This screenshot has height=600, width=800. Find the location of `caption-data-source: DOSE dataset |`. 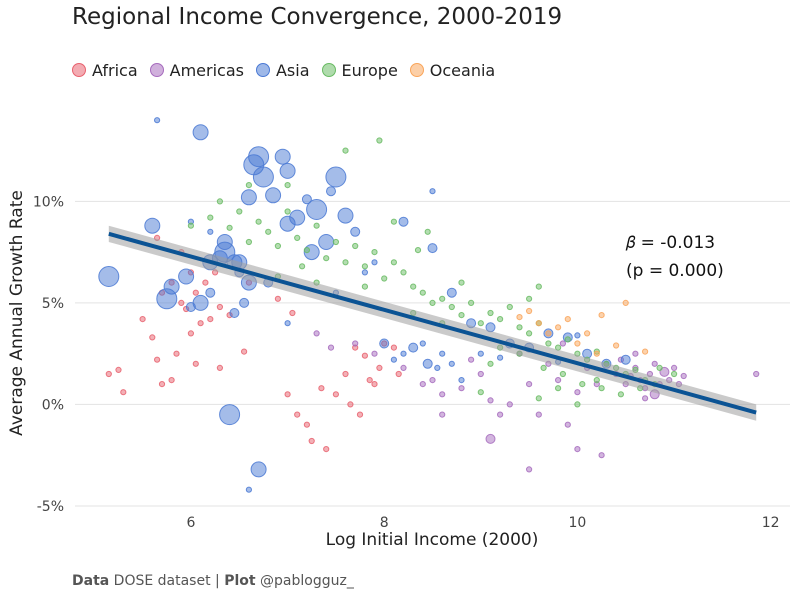

caption-data-source: DOSE dataset | is located at coordinates (167, 581).